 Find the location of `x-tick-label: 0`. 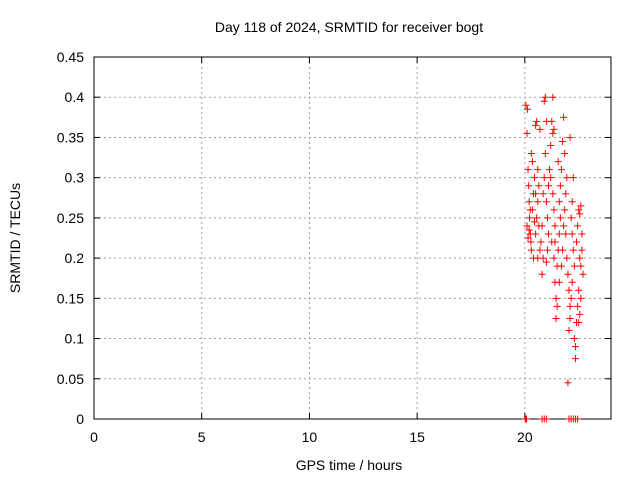

x-tick-label: 0 is located at coordinates (94, 437).